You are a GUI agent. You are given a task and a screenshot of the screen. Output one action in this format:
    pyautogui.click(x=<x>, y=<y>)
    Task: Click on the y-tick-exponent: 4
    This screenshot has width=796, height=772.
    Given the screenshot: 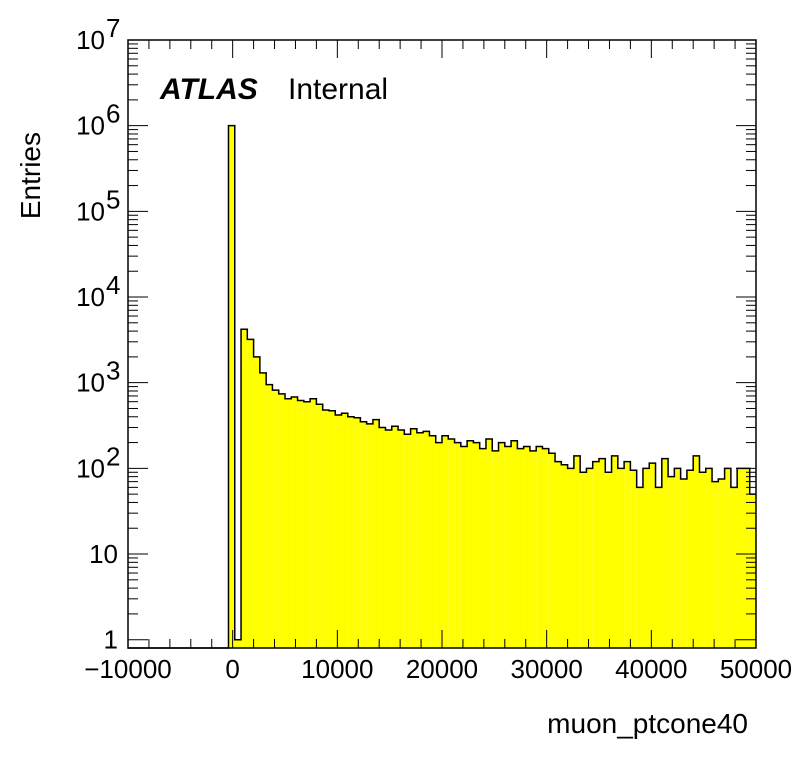 What is the action you would take?
    pyautogui.click(x=113, y=285)
    